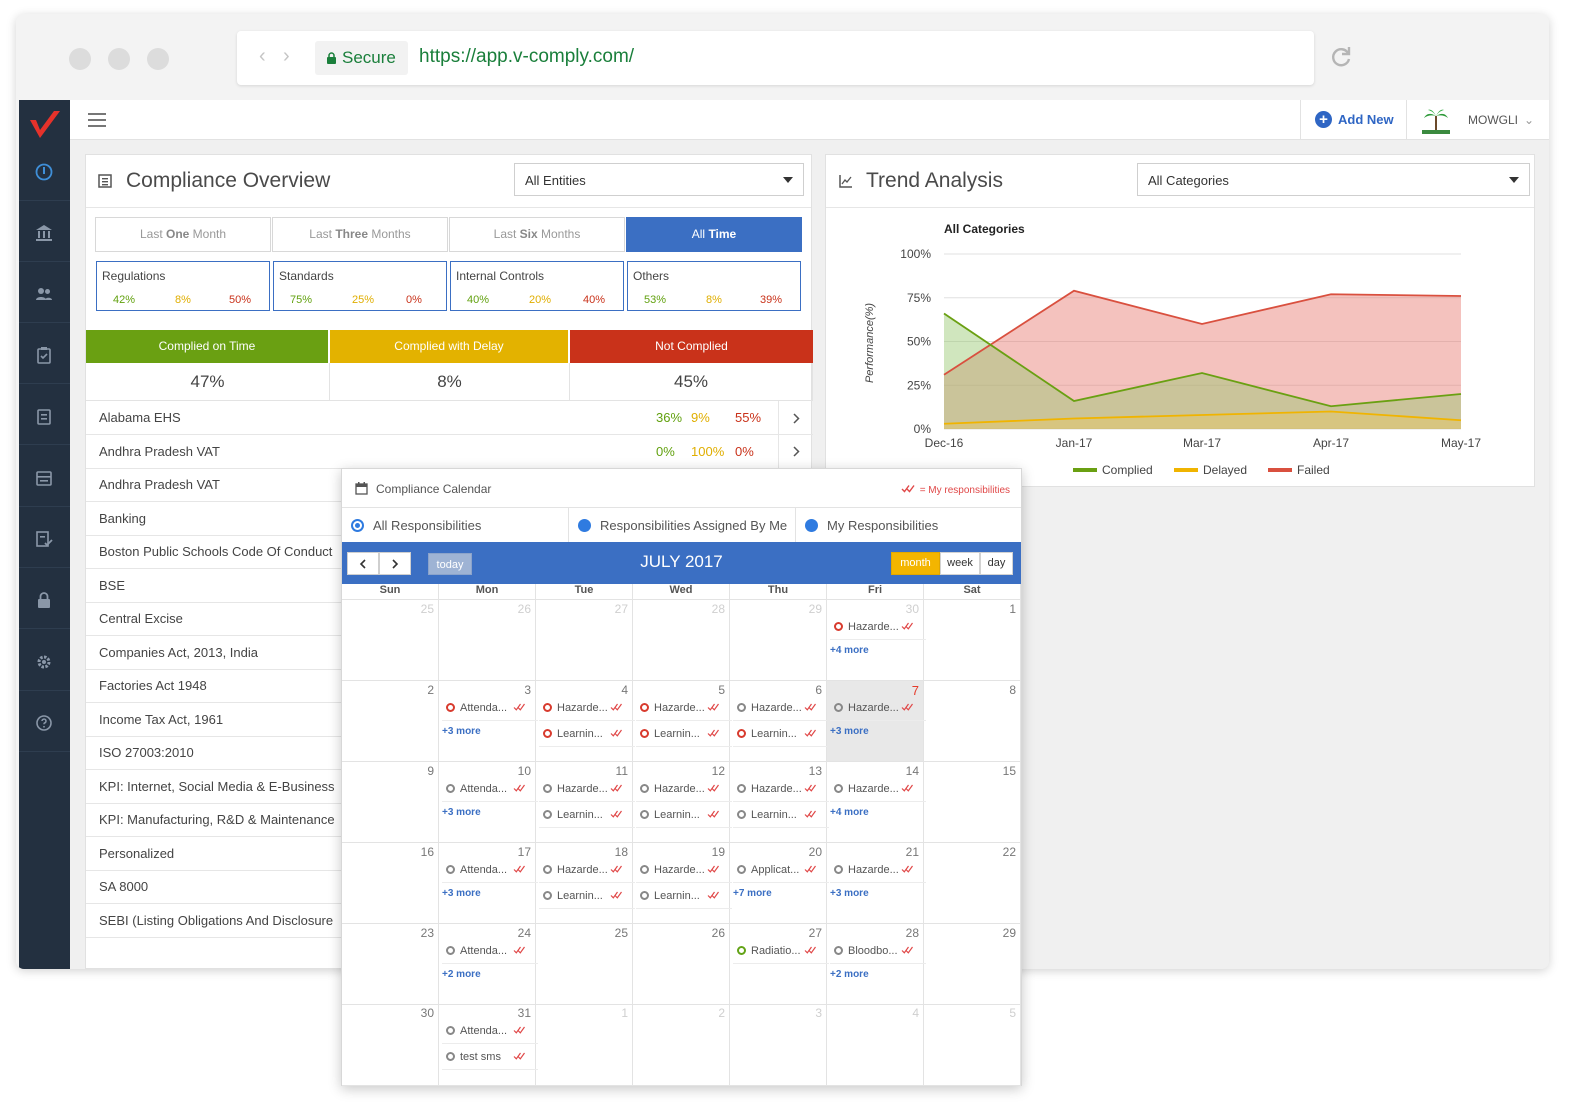 This screenshot has width=1572, height=1114. I want to click on calendar-day-cell: 25, so click(584, 964).